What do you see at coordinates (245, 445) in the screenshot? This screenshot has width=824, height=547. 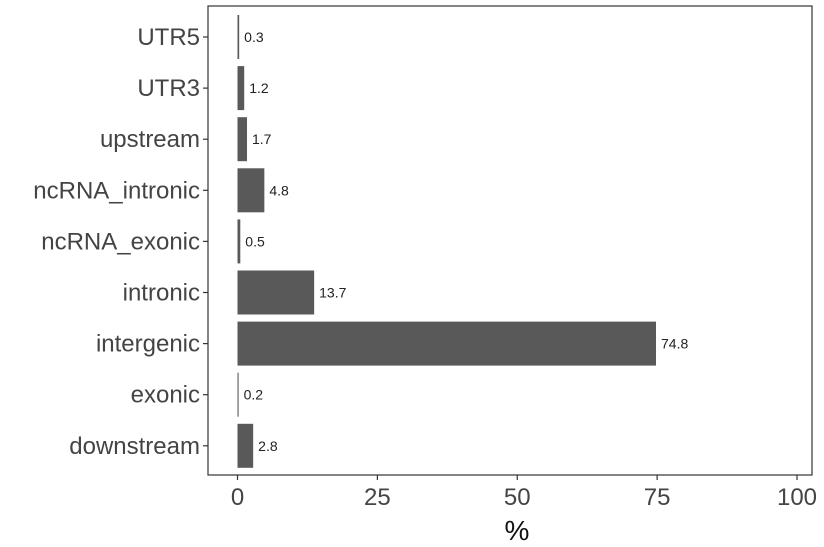 I see `bar-downstream` at bounding box center [245, 445].